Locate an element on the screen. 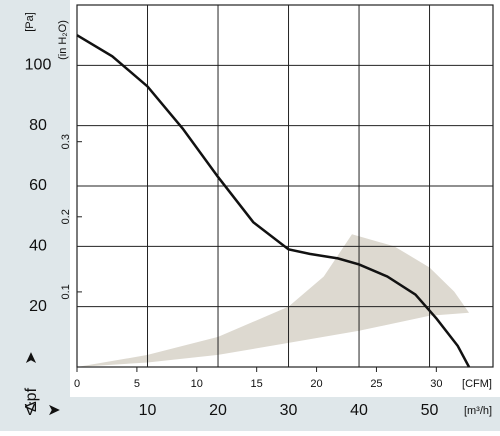 The height and width of the screenshot is (436, 500). y-unit: [Pa] is located at coordinates (30, 22).